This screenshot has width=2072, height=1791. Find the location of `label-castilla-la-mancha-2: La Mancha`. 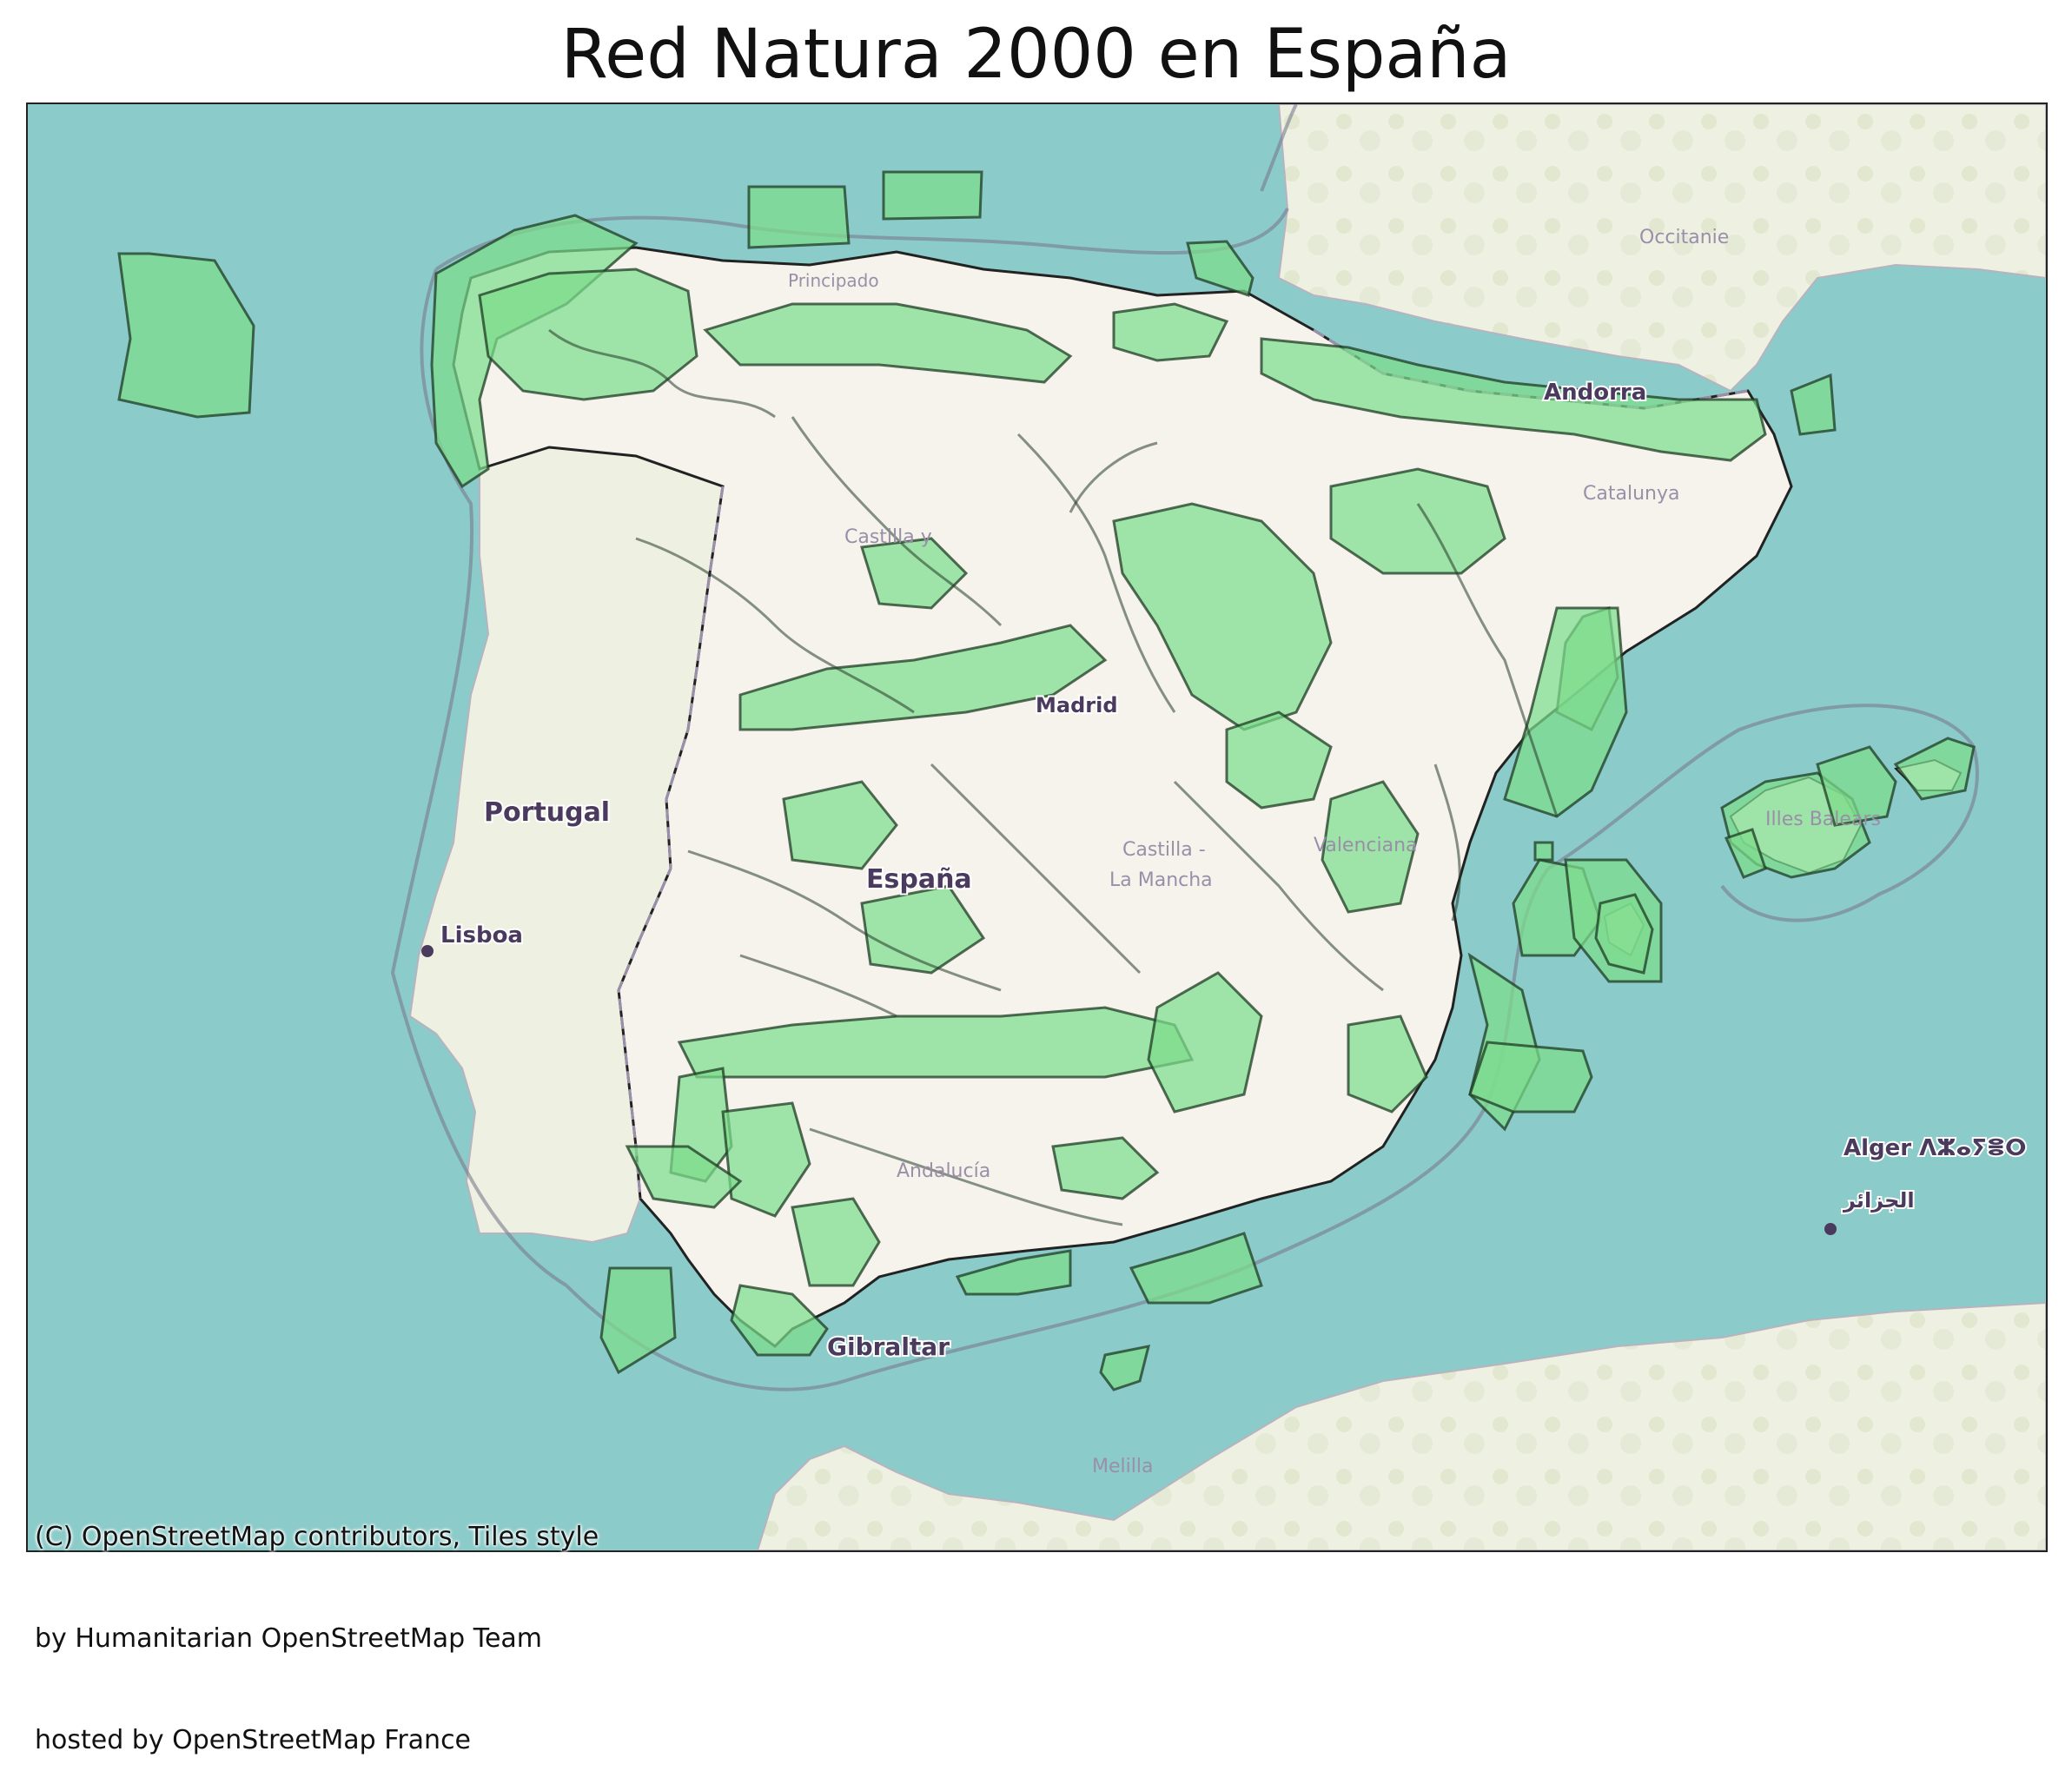

label-castilla-la-mancha-2: La Mancha is located at coordinates (1161, 880).